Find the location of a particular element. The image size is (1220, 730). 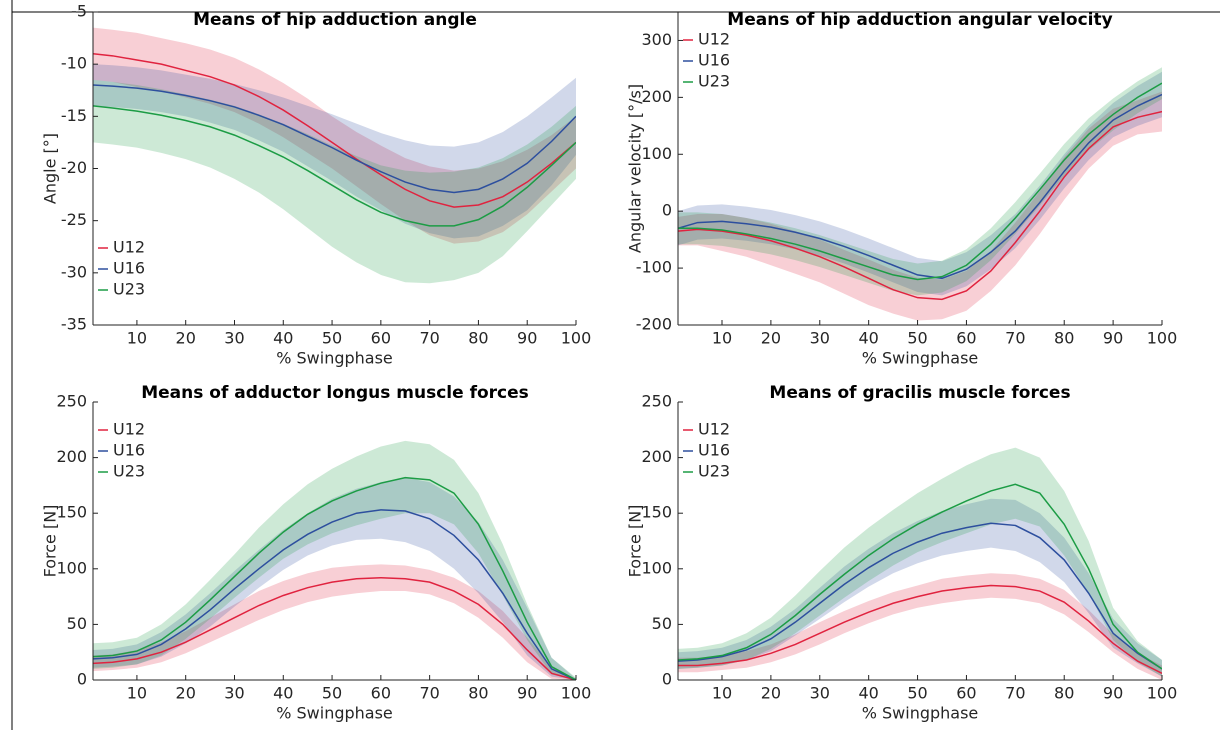

y-tick-label: -20 is located at coordinates (74, 167).